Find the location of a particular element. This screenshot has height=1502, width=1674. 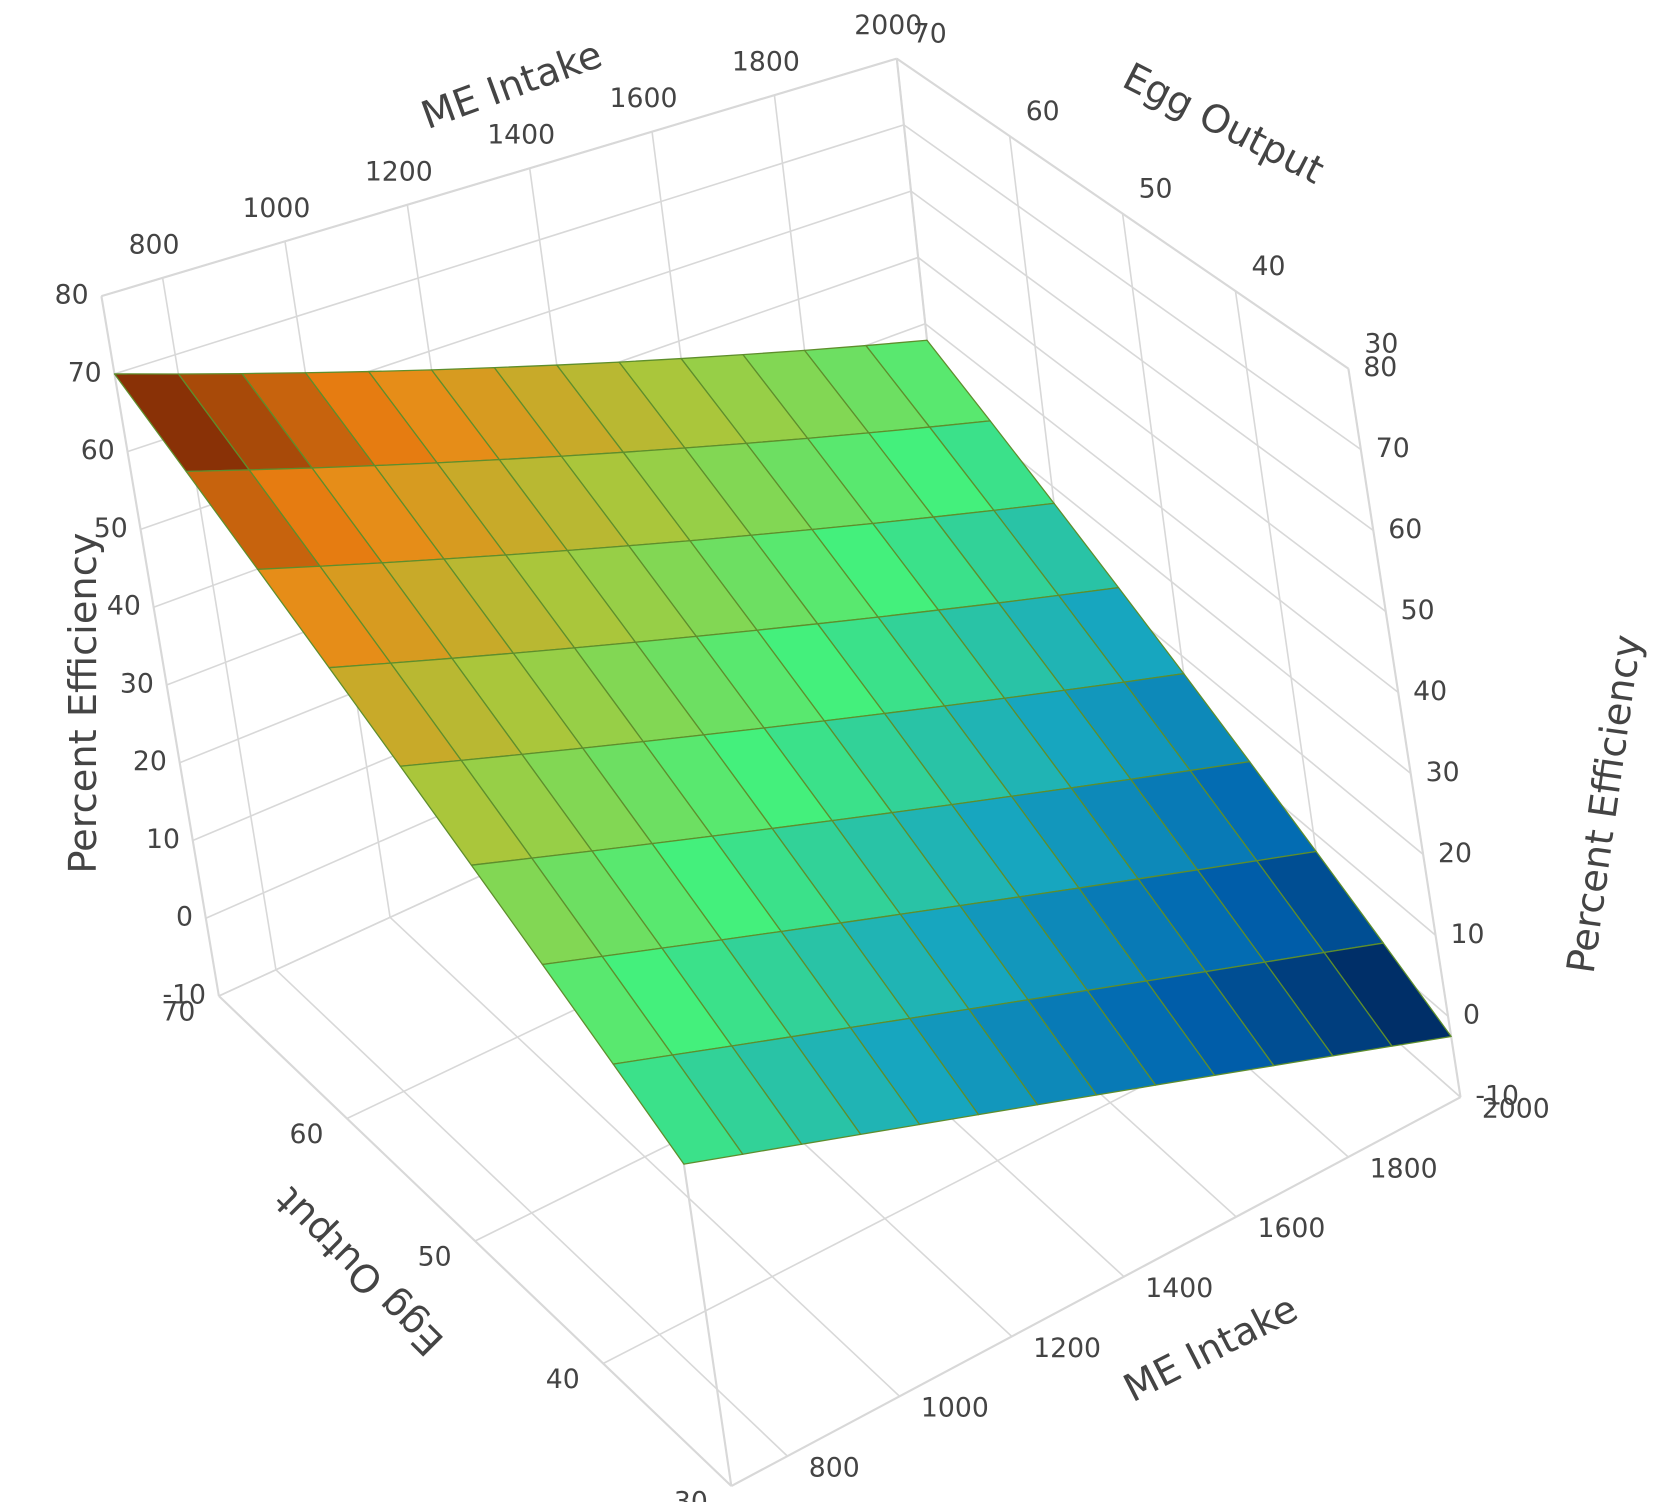

axis-title: Egg Output is located at coordinates (1223, 123).